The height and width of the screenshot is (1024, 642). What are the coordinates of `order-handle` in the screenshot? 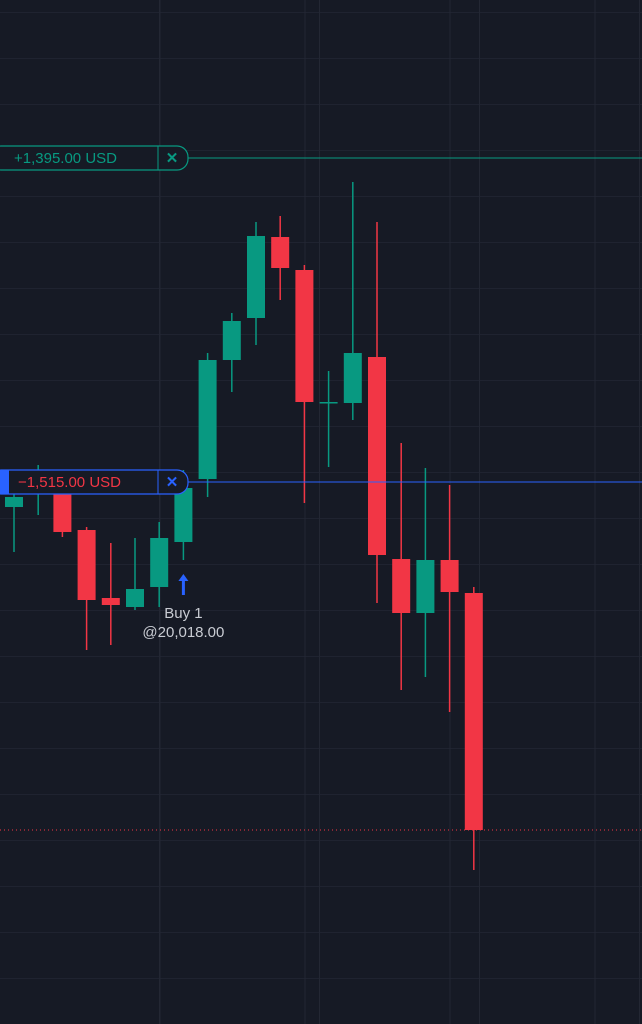 It's located at (4, 482).